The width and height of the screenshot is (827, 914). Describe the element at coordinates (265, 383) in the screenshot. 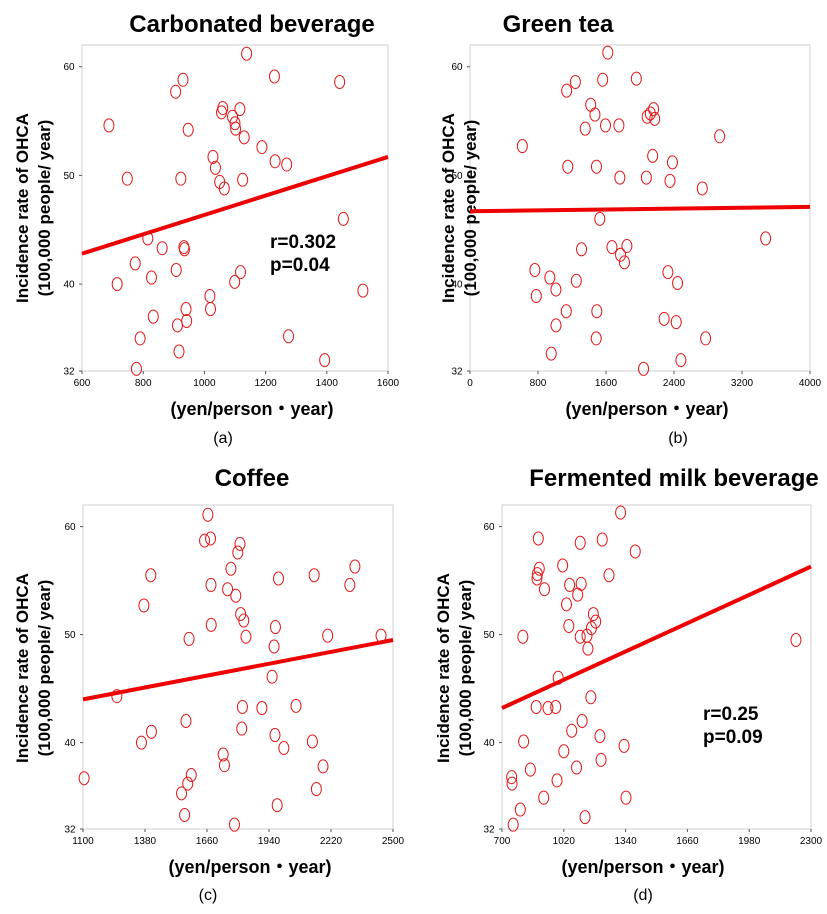

I see `x-tick-label: 1200` at that location.